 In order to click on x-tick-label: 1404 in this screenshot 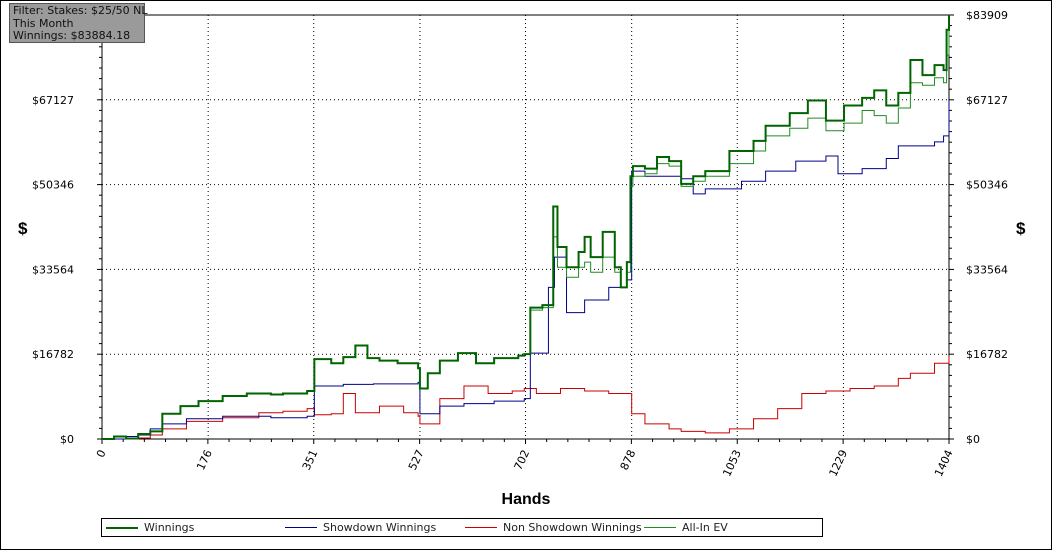, I will do `click(944, 463)`.